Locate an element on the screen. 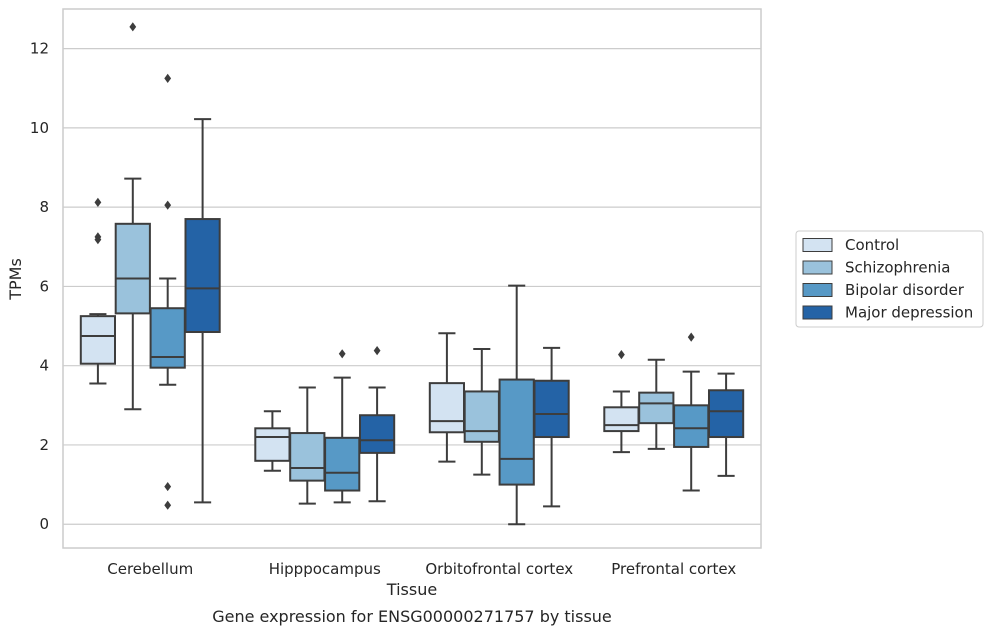 The height and width of the screenshot is (634, 992). y-tick-label: 8 is located at coordinates (44, 207).